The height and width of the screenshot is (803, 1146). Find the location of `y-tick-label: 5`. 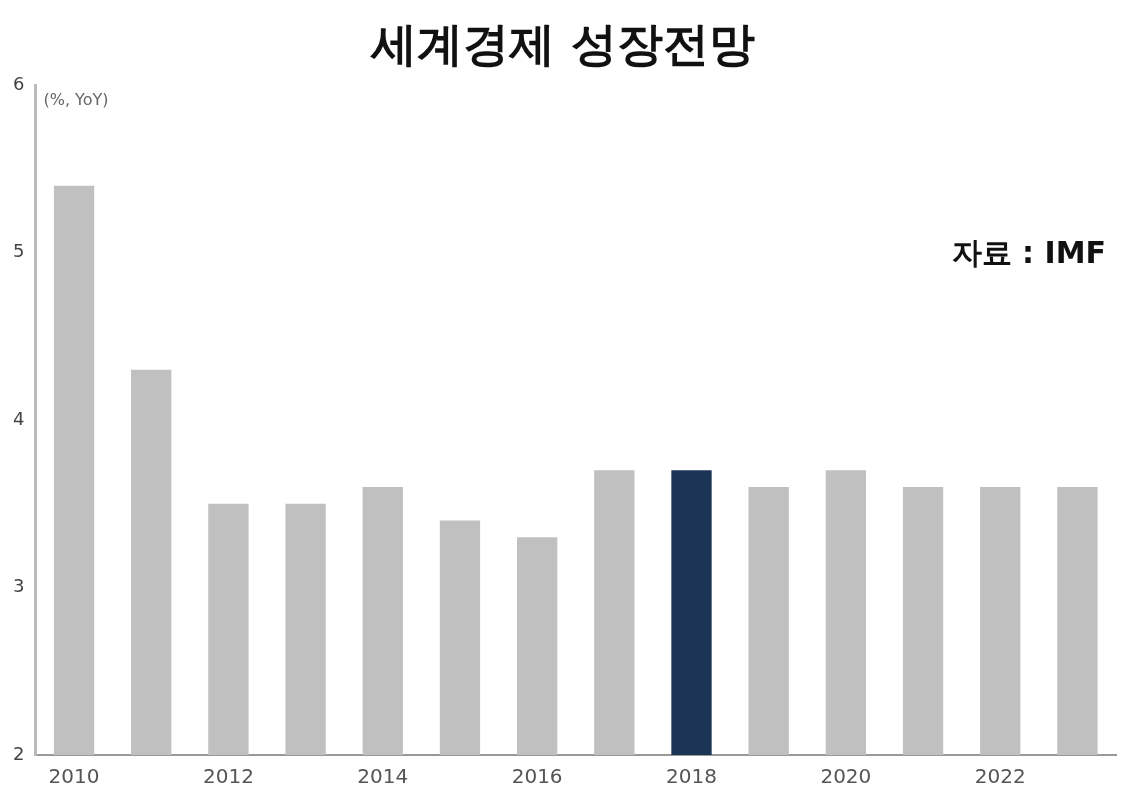

y-tick-label: 5 is located at coordinates (19, 251).